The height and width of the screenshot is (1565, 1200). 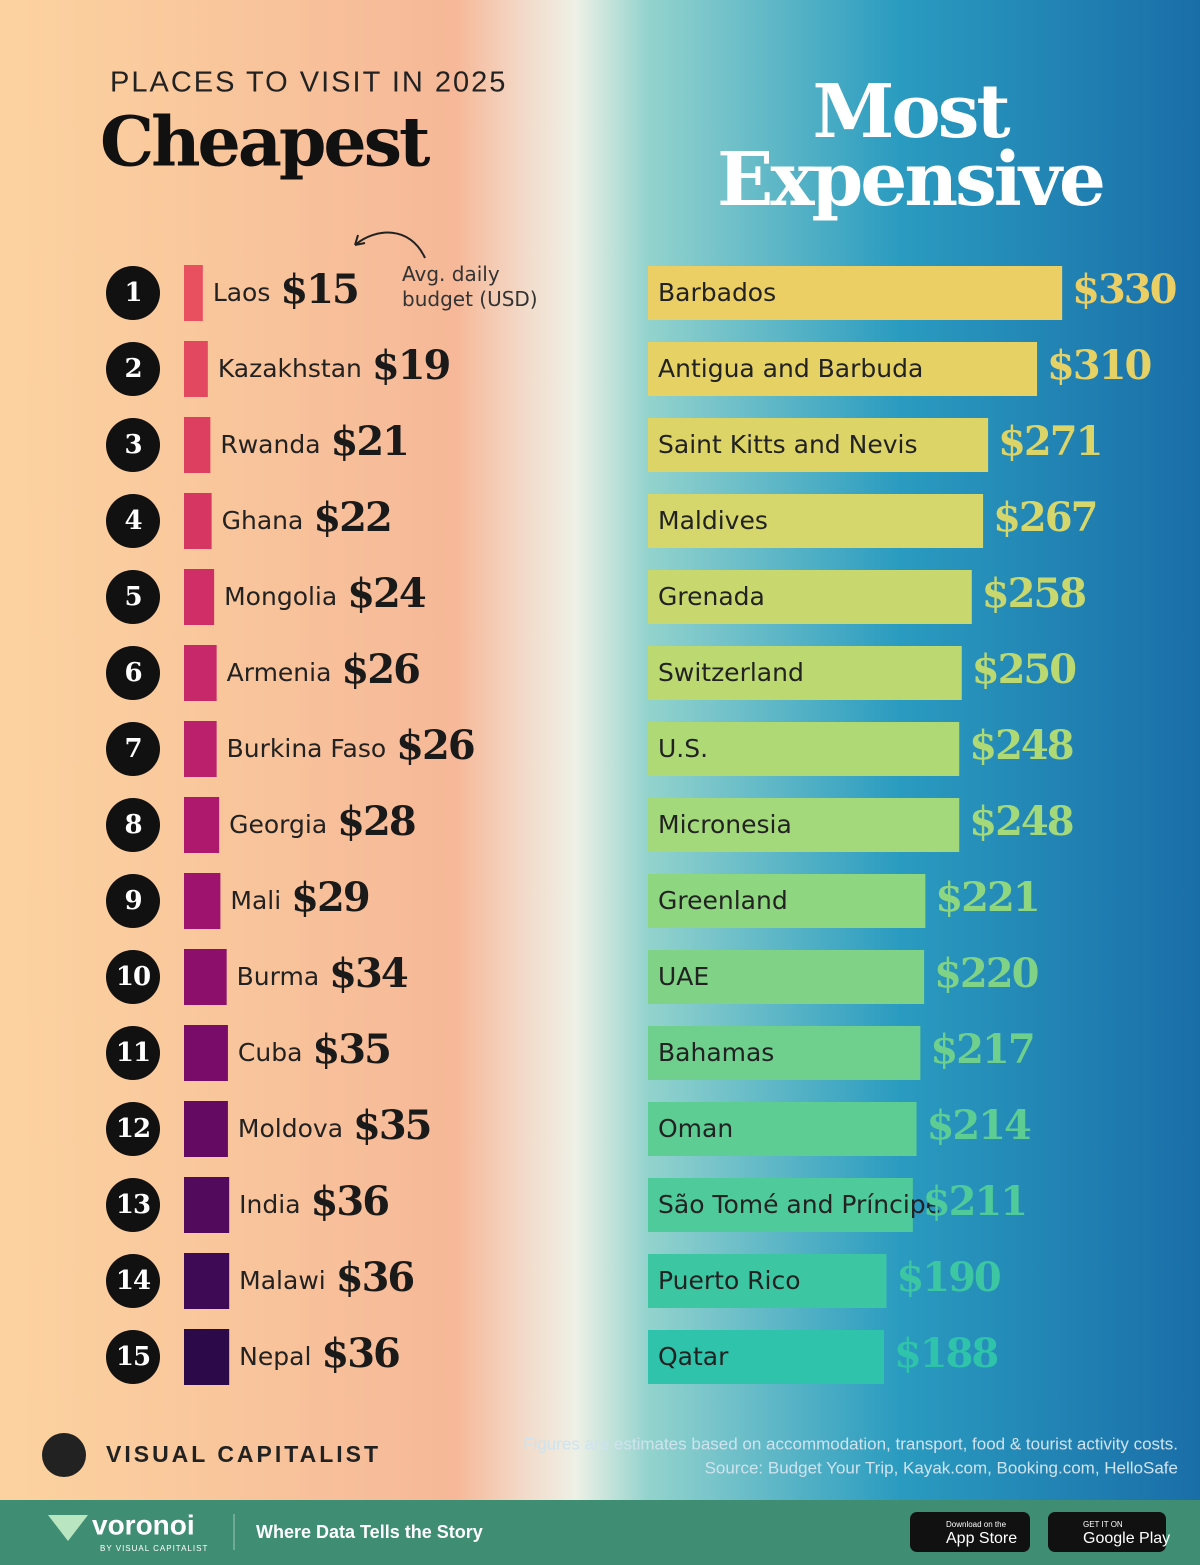 What do you see at coordinates (308, 83) in the screenshot?
I see `kicker: PLACES TO VISIT IN 2025` at bounding box center [308, 83].